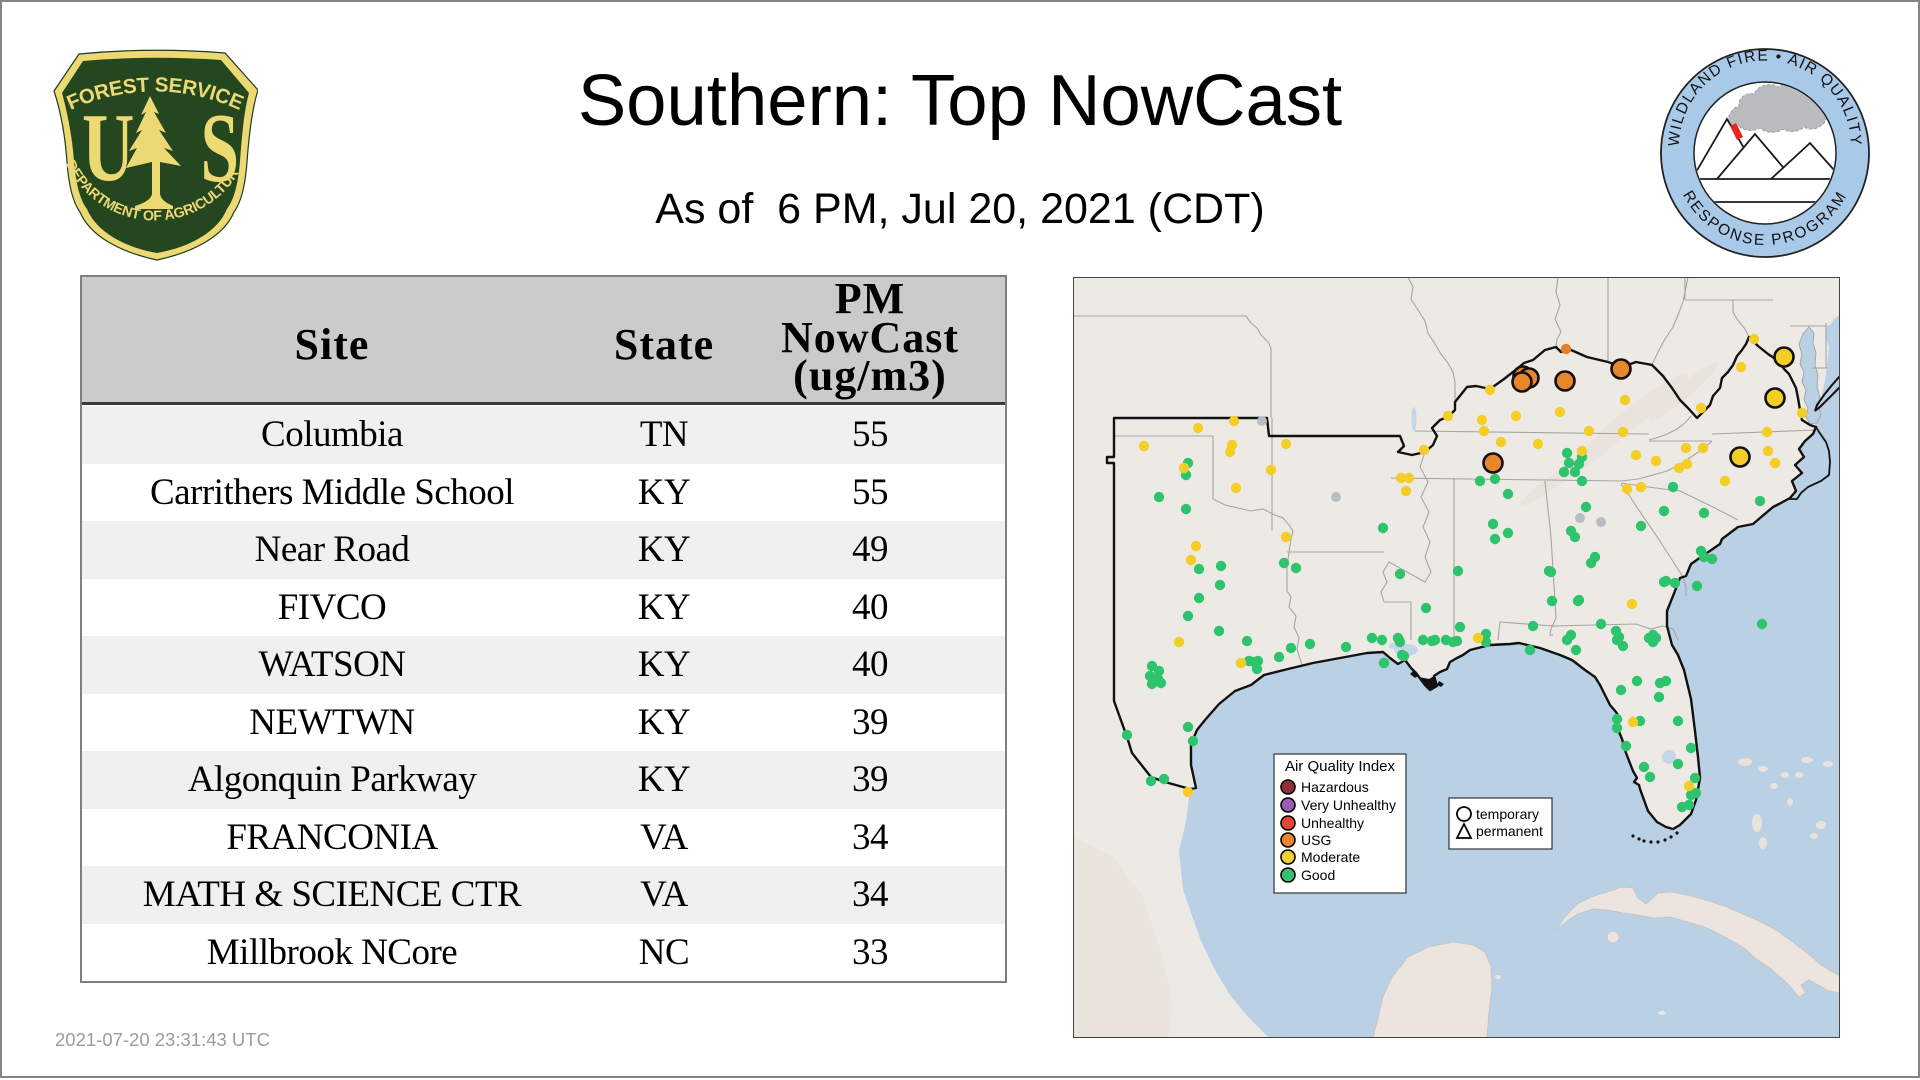 Image resolution: width=1920 pixels, height=1080 pixels. Describe the element at coordinates (1318, 875) in the screenshot. I see `svg-text: Good` at that location.